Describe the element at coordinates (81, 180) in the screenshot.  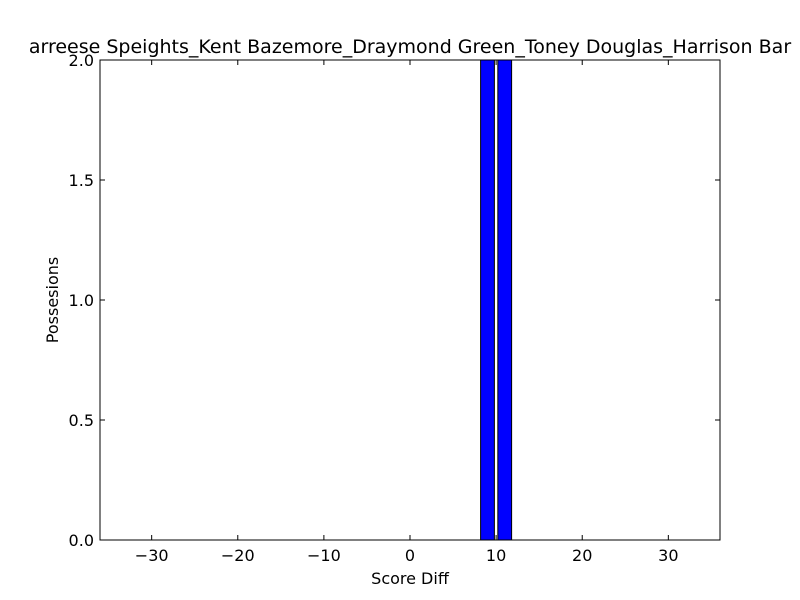
I see `y-tick-label: 1.5` at that location.